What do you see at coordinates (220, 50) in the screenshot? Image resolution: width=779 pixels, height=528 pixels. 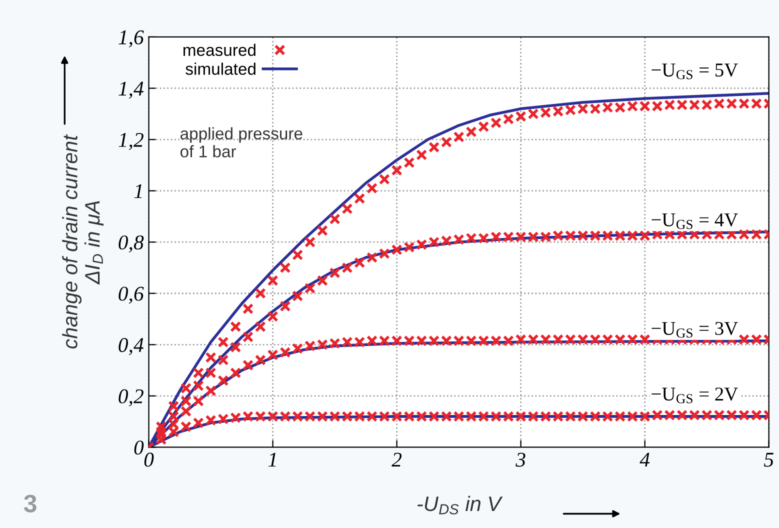 I see `legend-label: measured` at bounding box center [220, 50].